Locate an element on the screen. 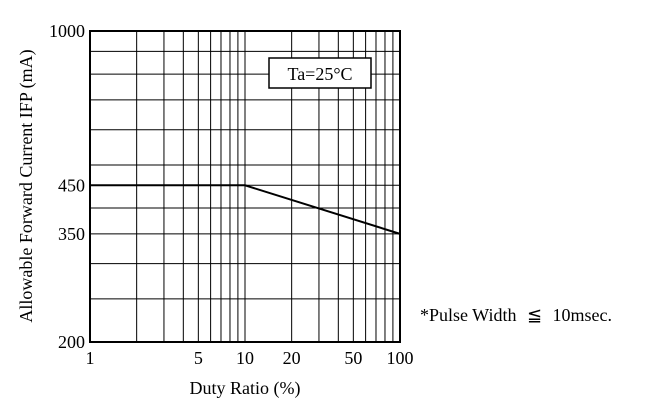 Image resolution: width=661 pixels, height=401 pixels. condition-label: Ta=25°C is located at coordinates (319, 74).